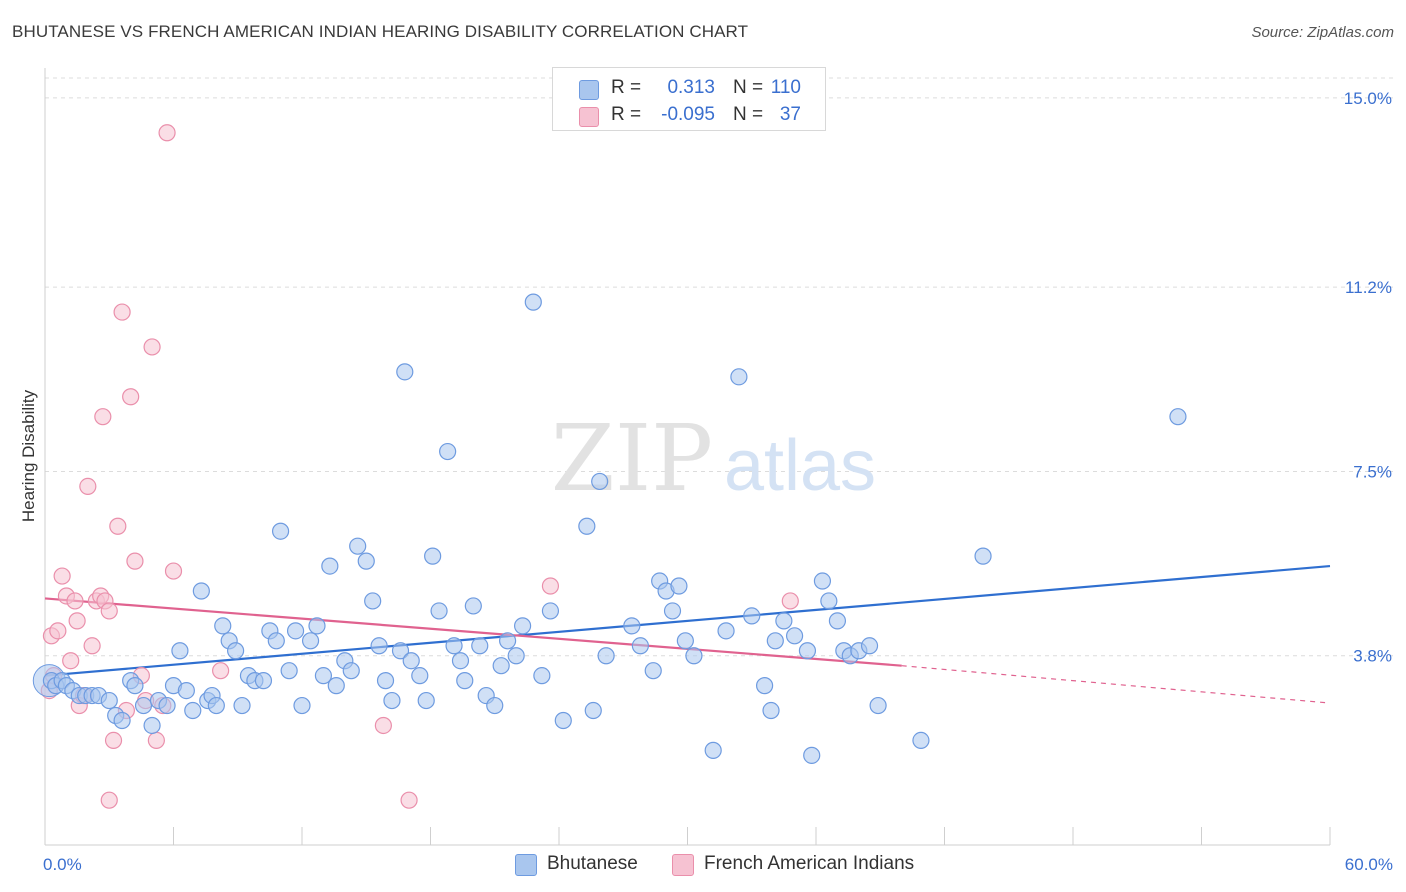  What do you see at coordinates (526, 865) in the screenshot?
I see `legend-swatch-blue` at bounding box center [526, 865].